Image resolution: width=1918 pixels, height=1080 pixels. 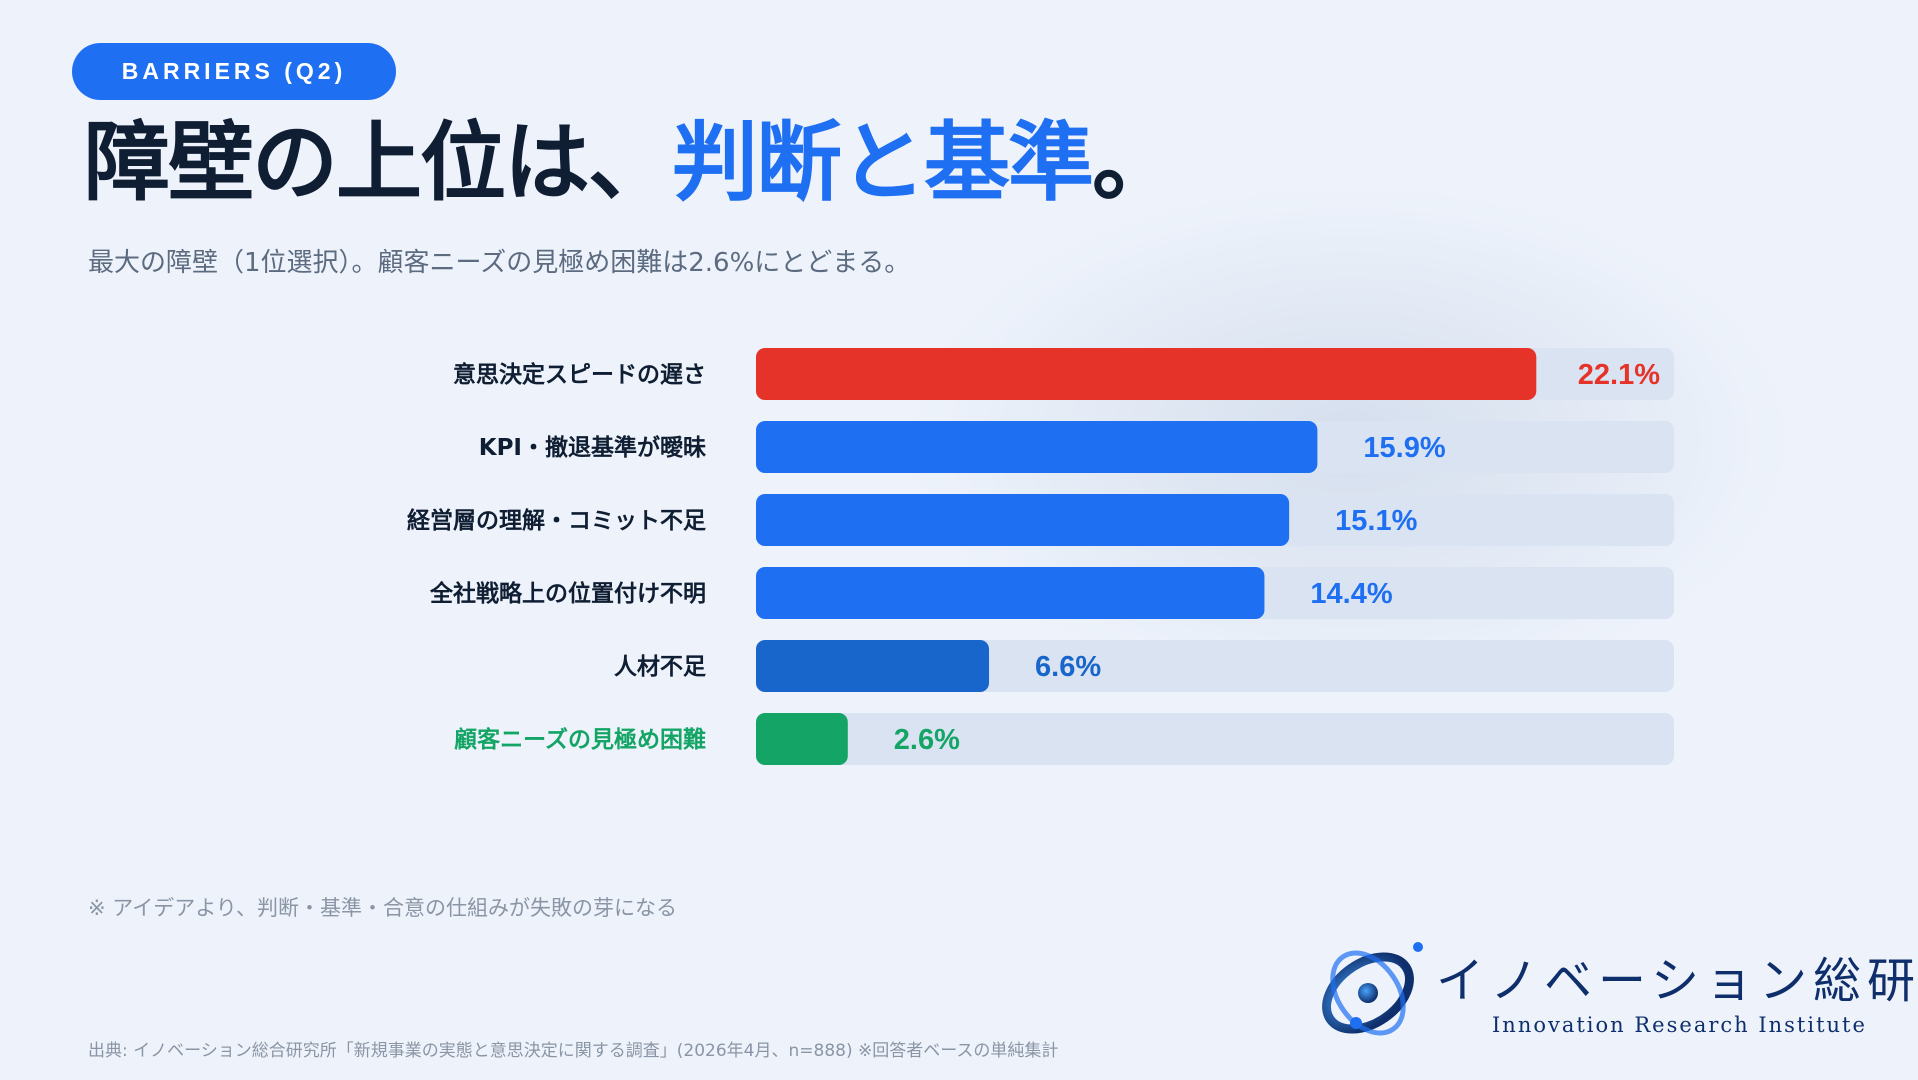 I want to click on value-label: 22.1%, so click(x=1619, y=375).